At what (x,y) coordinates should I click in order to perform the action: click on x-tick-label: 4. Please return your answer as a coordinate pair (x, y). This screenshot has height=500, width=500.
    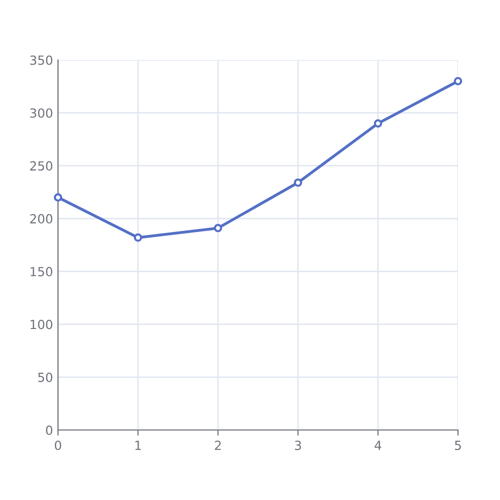
    Looking at the image, I should click on (378, 445).